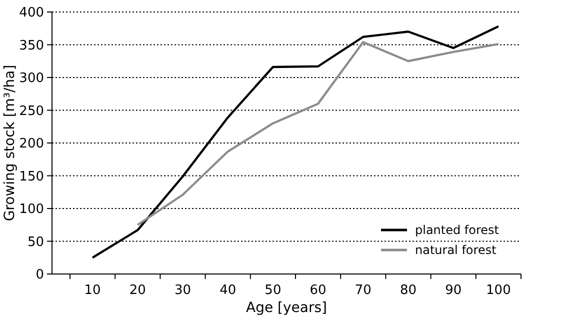 The height and width of the screenshot is (320, 565). What do you see at coordinates (273, 290) in the screenshot?
I see `x-tick-label: 50` at bounding box center [273, 290].